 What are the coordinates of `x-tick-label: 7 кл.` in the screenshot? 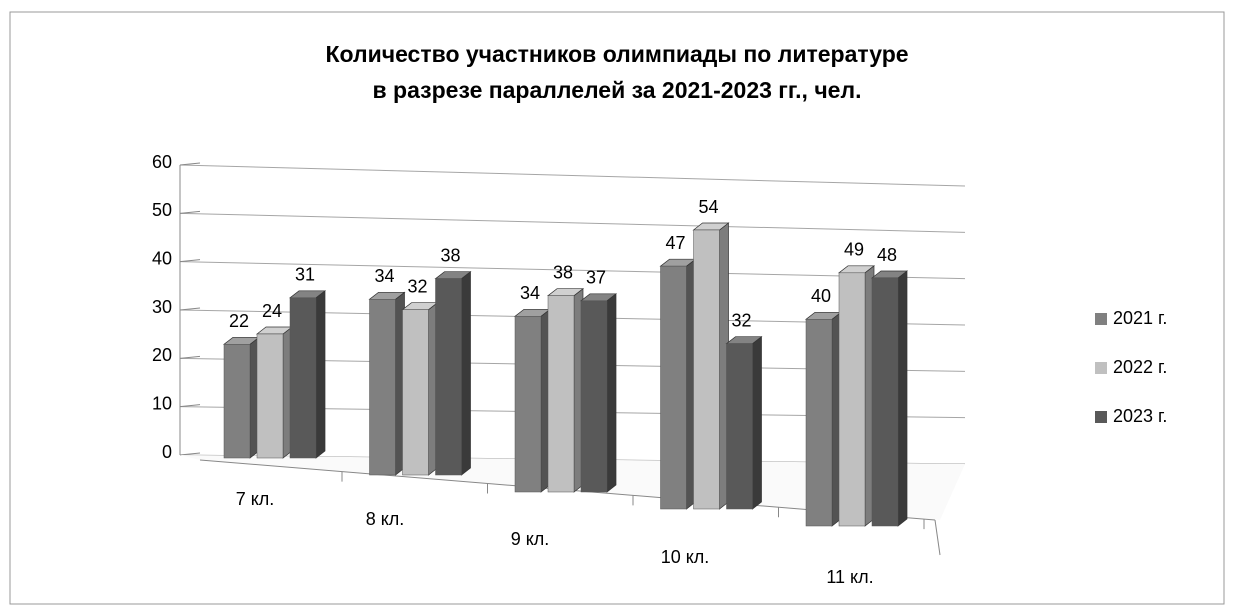 It's located at (255, 499).